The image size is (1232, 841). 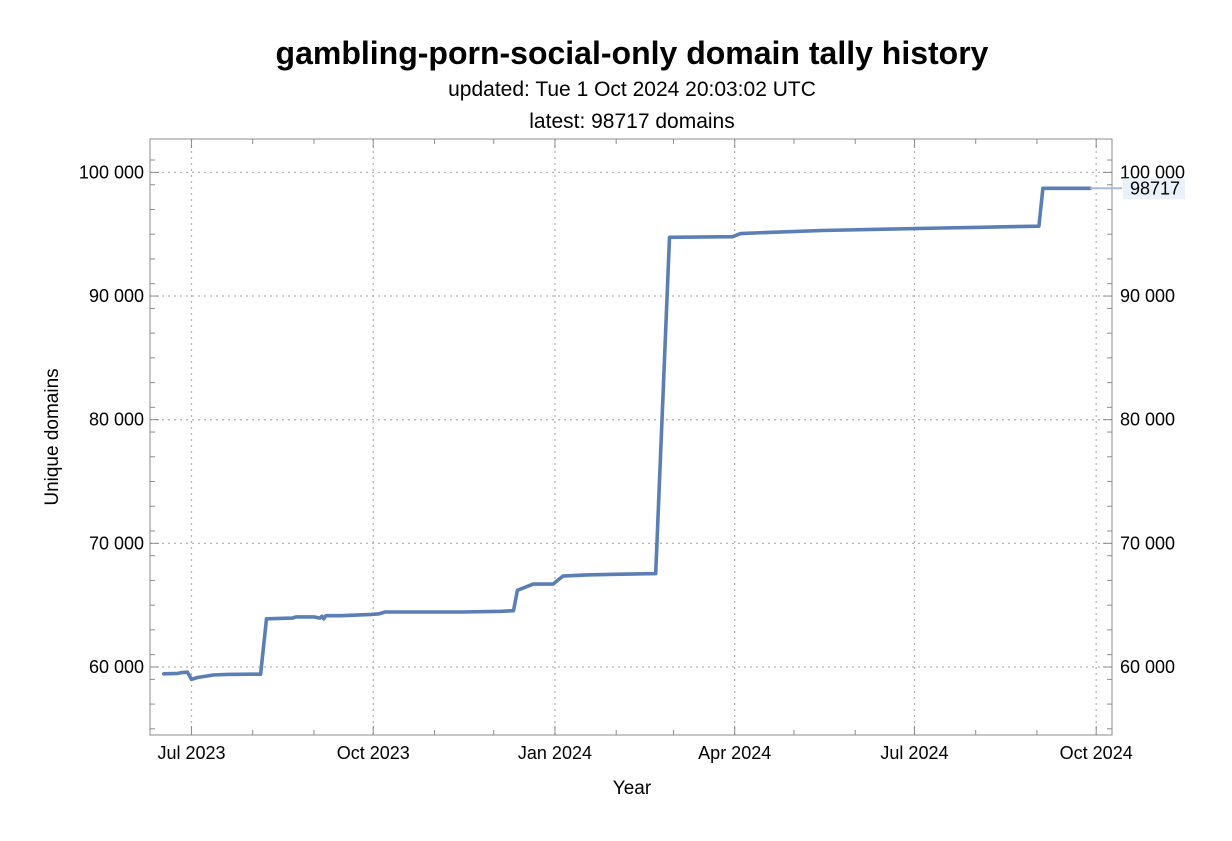 I want to click on x-tick-label: Oct 2023, so click(x=373, y=753).